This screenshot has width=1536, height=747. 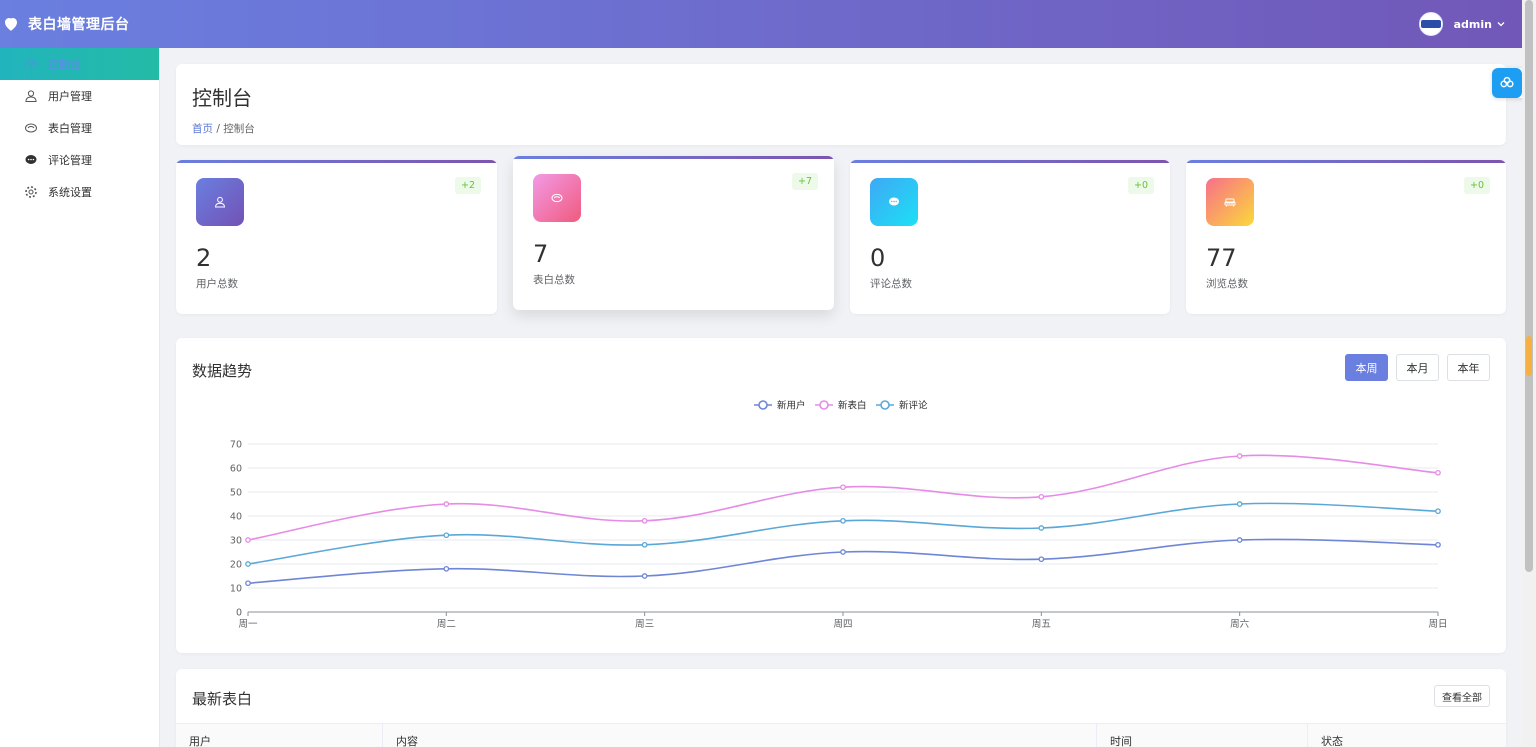 What do you see at coordinates (1346, 237) in the screenshot?
I see `stat-card-views: +0 77 浏览总数` at bounding box center [1346, 237].